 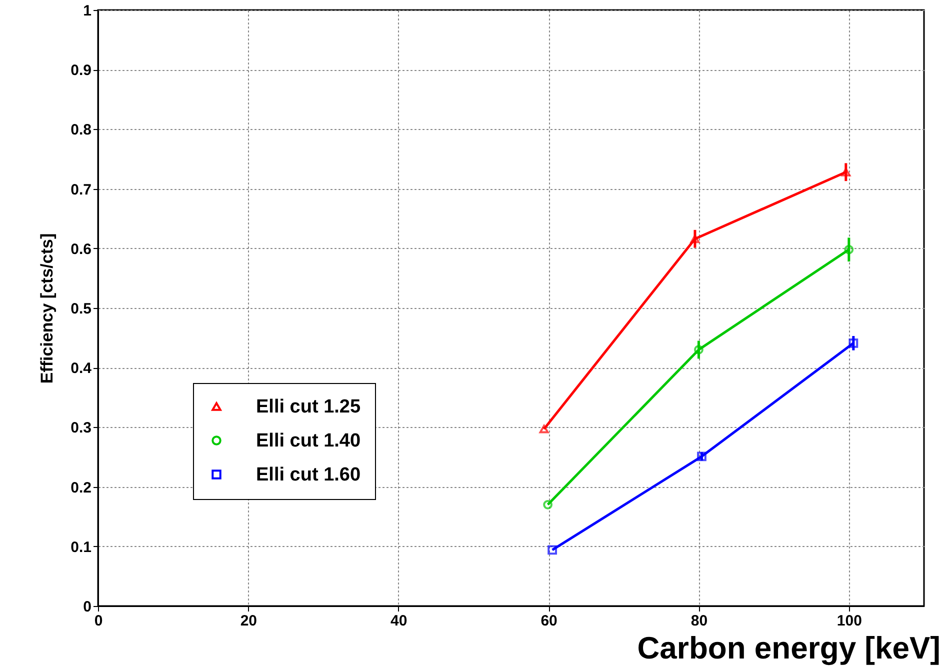 I want to click on y-tick-label: 0.4, so click(x=81, y=369).